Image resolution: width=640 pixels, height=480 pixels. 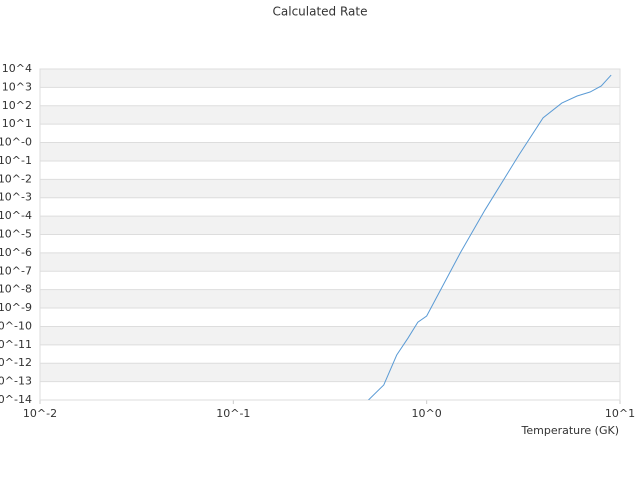 What do you see at coordinates (427, 413) in the screenshot?
I see `x-tick-label: 10^0` at bounding box center [427, 413].